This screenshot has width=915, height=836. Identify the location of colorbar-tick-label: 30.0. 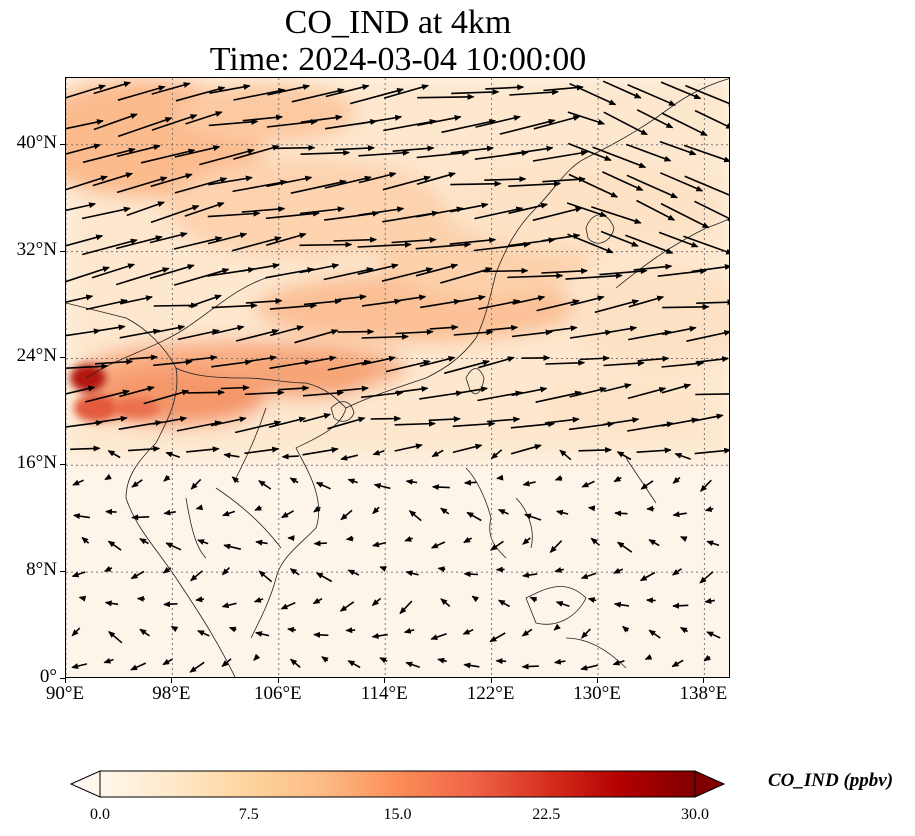
(695, 814).